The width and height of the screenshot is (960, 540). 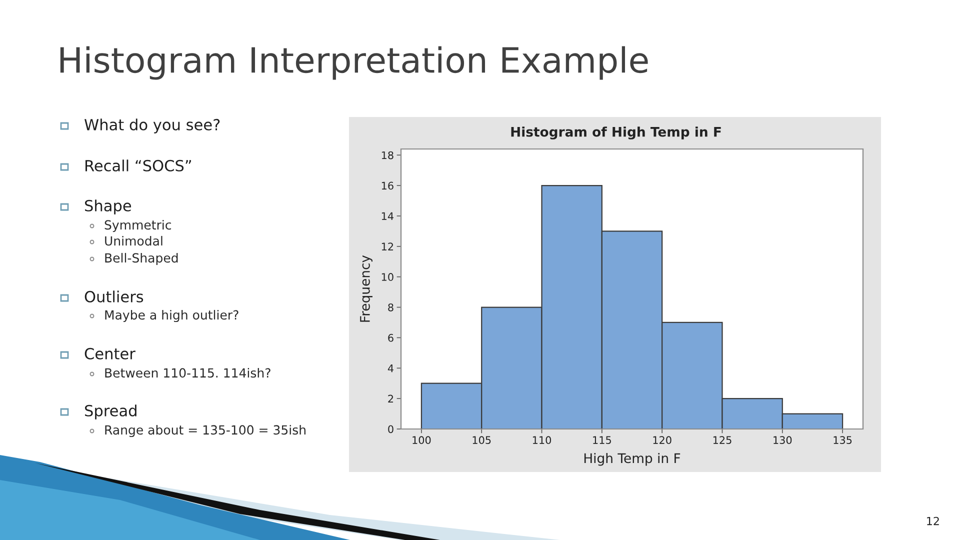 I want to click on y-tick-label: 0, so click(x=391, y=429).